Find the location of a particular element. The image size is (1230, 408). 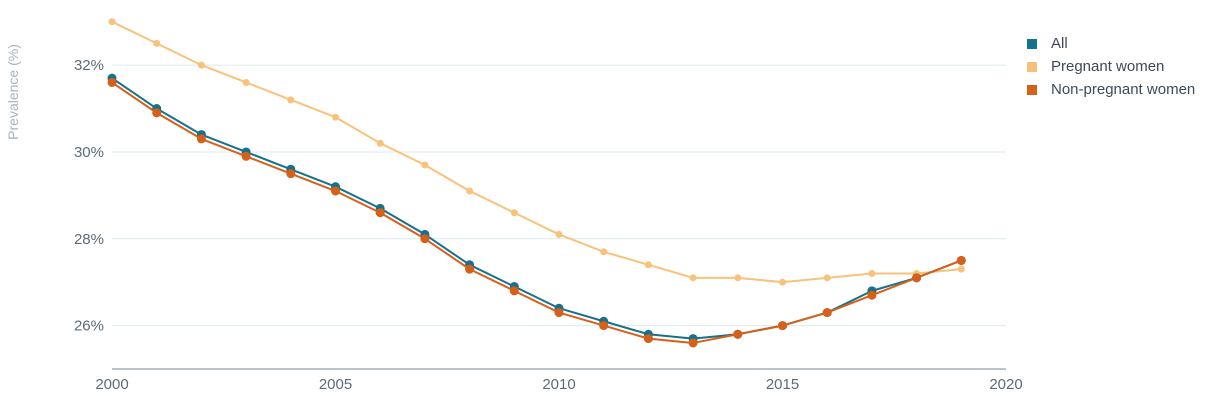

y-tick-label: 32% is located at coordinates (89, 65).